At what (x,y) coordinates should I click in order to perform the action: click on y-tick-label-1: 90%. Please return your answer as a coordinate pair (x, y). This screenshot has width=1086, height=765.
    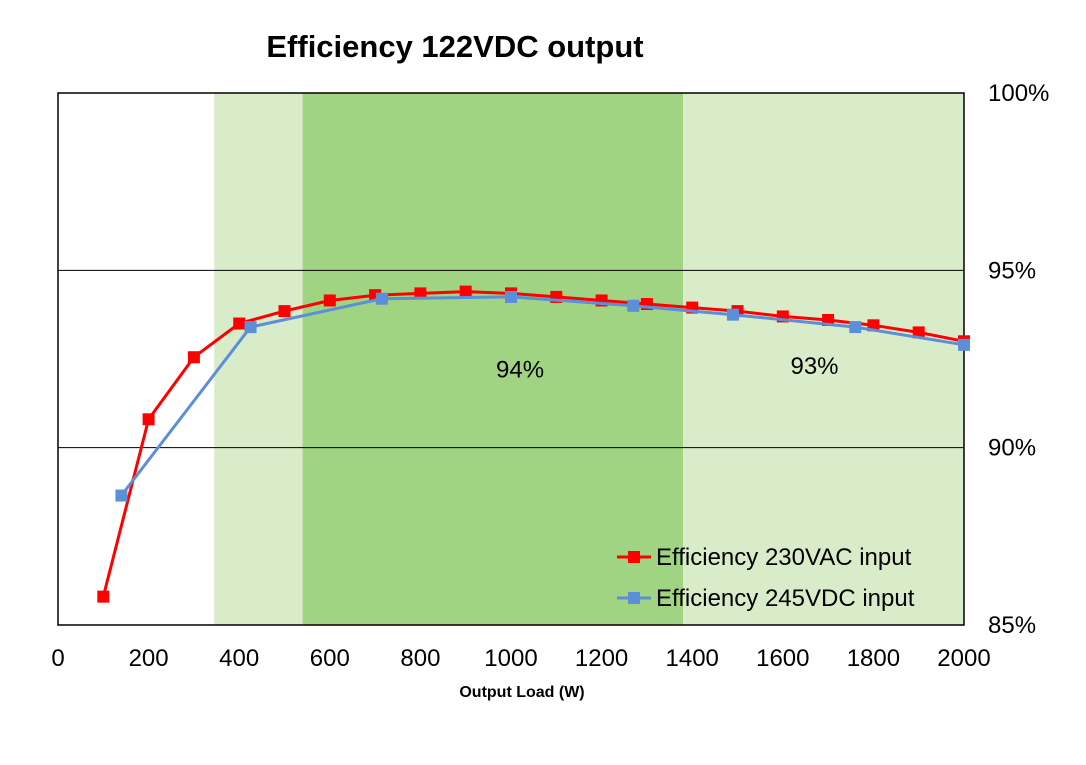
    Looking at the image, I should click on (1012, 448).